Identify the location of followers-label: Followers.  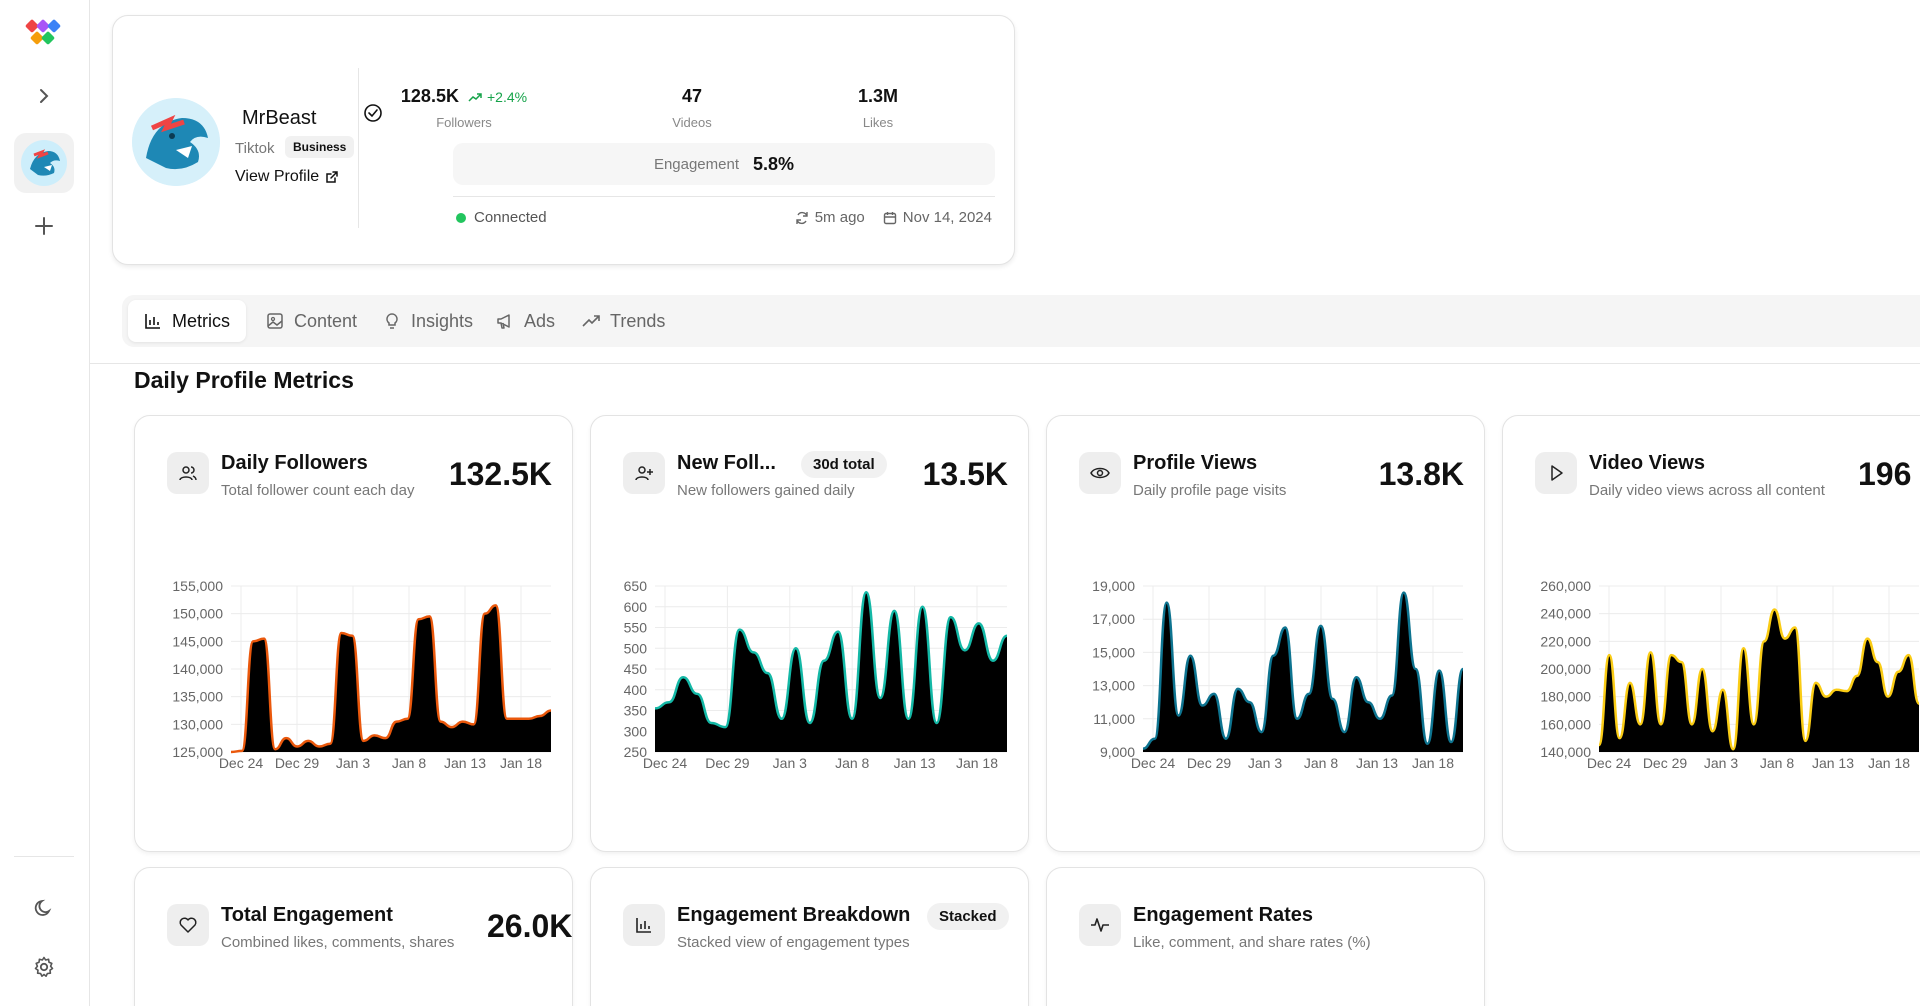
(464, 122).